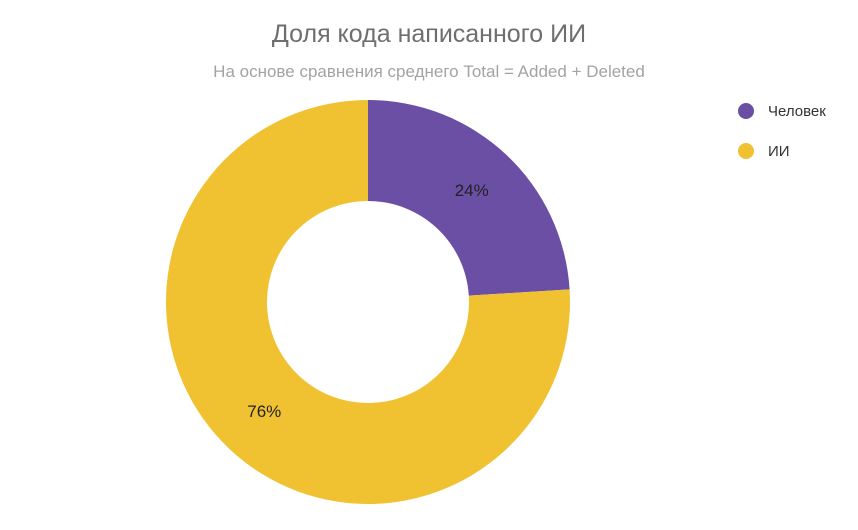 This screenshot has width=858, height=530. What do you see at coordinates (264, 411) in the screenshot?
I see `slice-label-1: 76%` at bounding box center [264, 411].